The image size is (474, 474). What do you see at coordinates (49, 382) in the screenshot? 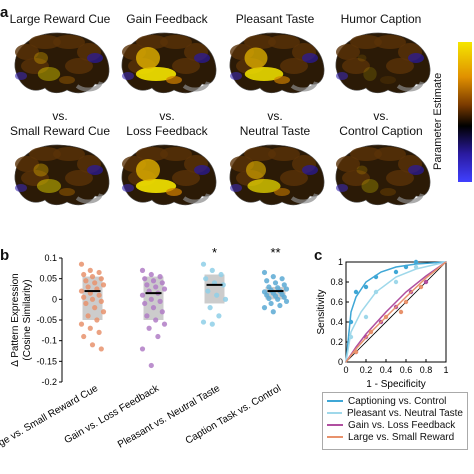
I see `y-tick-label-b: -0.2` at bounding box center [49, 382].